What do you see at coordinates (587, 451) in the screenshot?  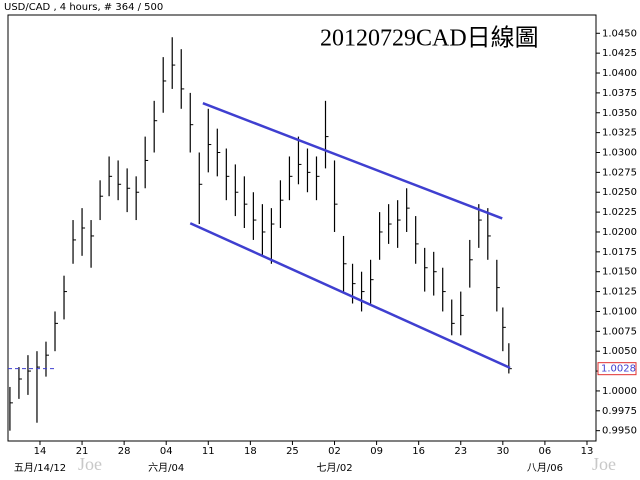 I see `x-tick-label: 13` at bounding box center [587, 451].